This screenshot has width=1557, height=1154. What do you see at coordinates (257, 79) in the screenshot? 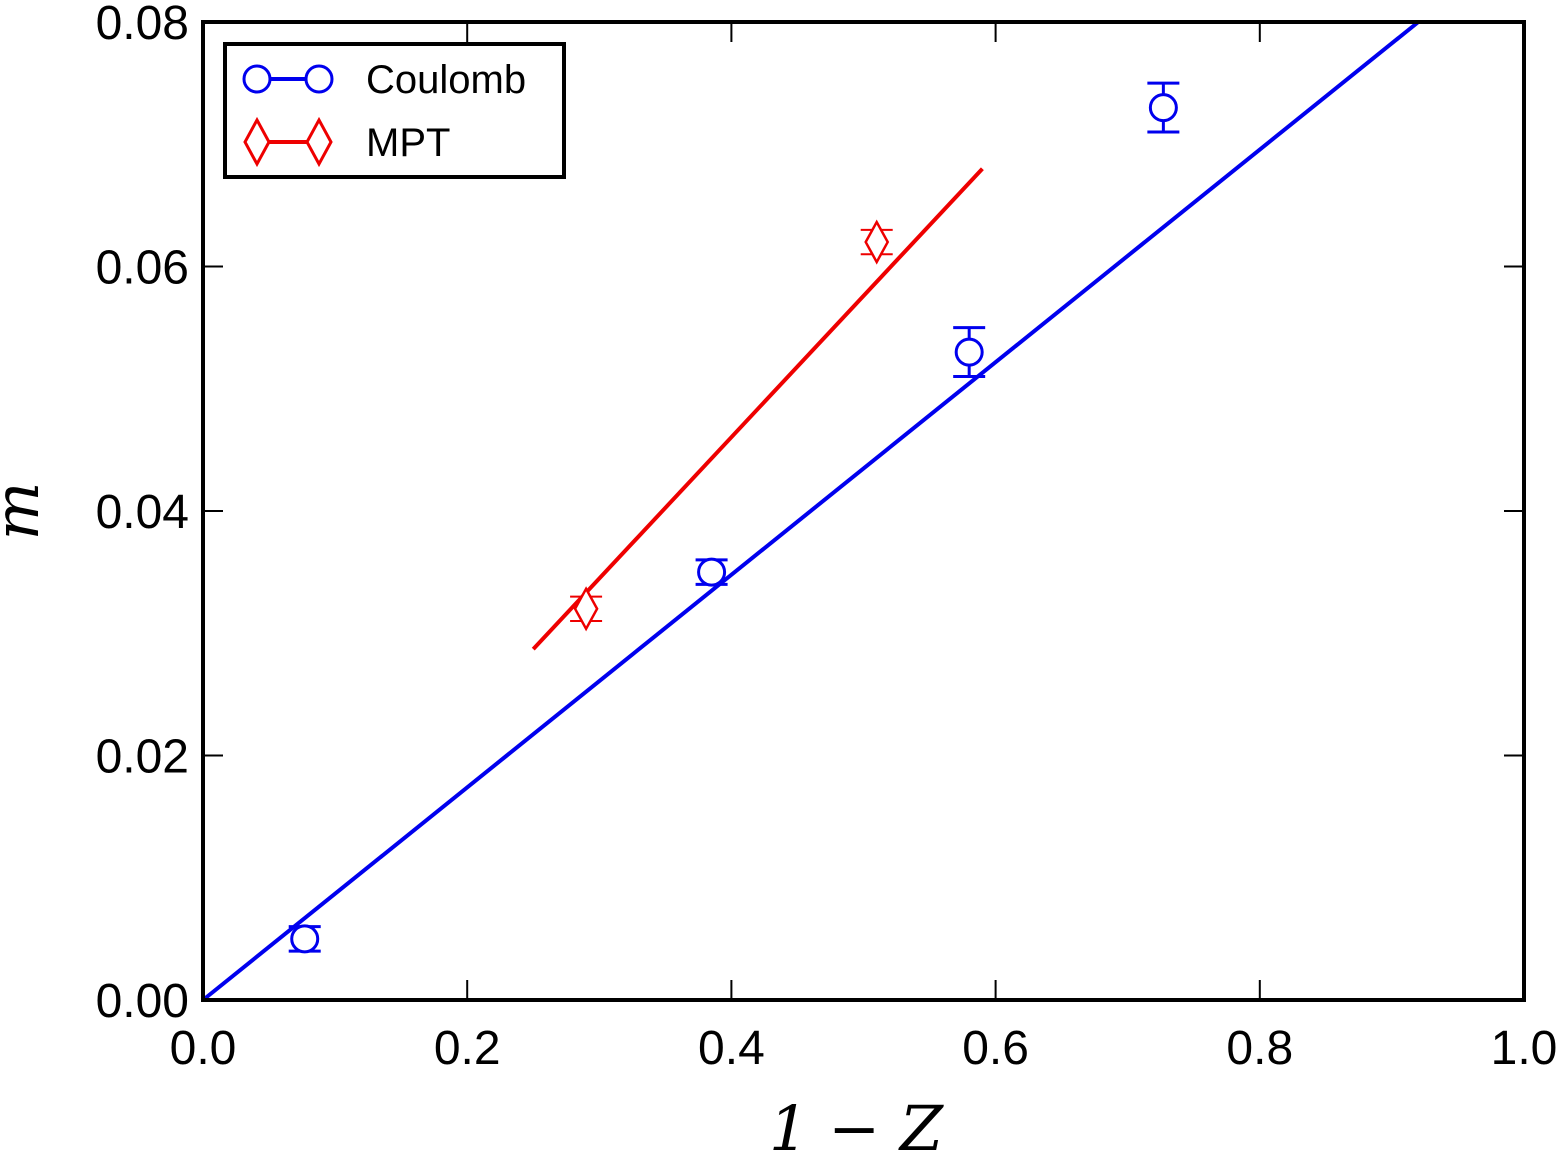
I see `legend-marker-coulomb-left` at bounding box center [257, 79].